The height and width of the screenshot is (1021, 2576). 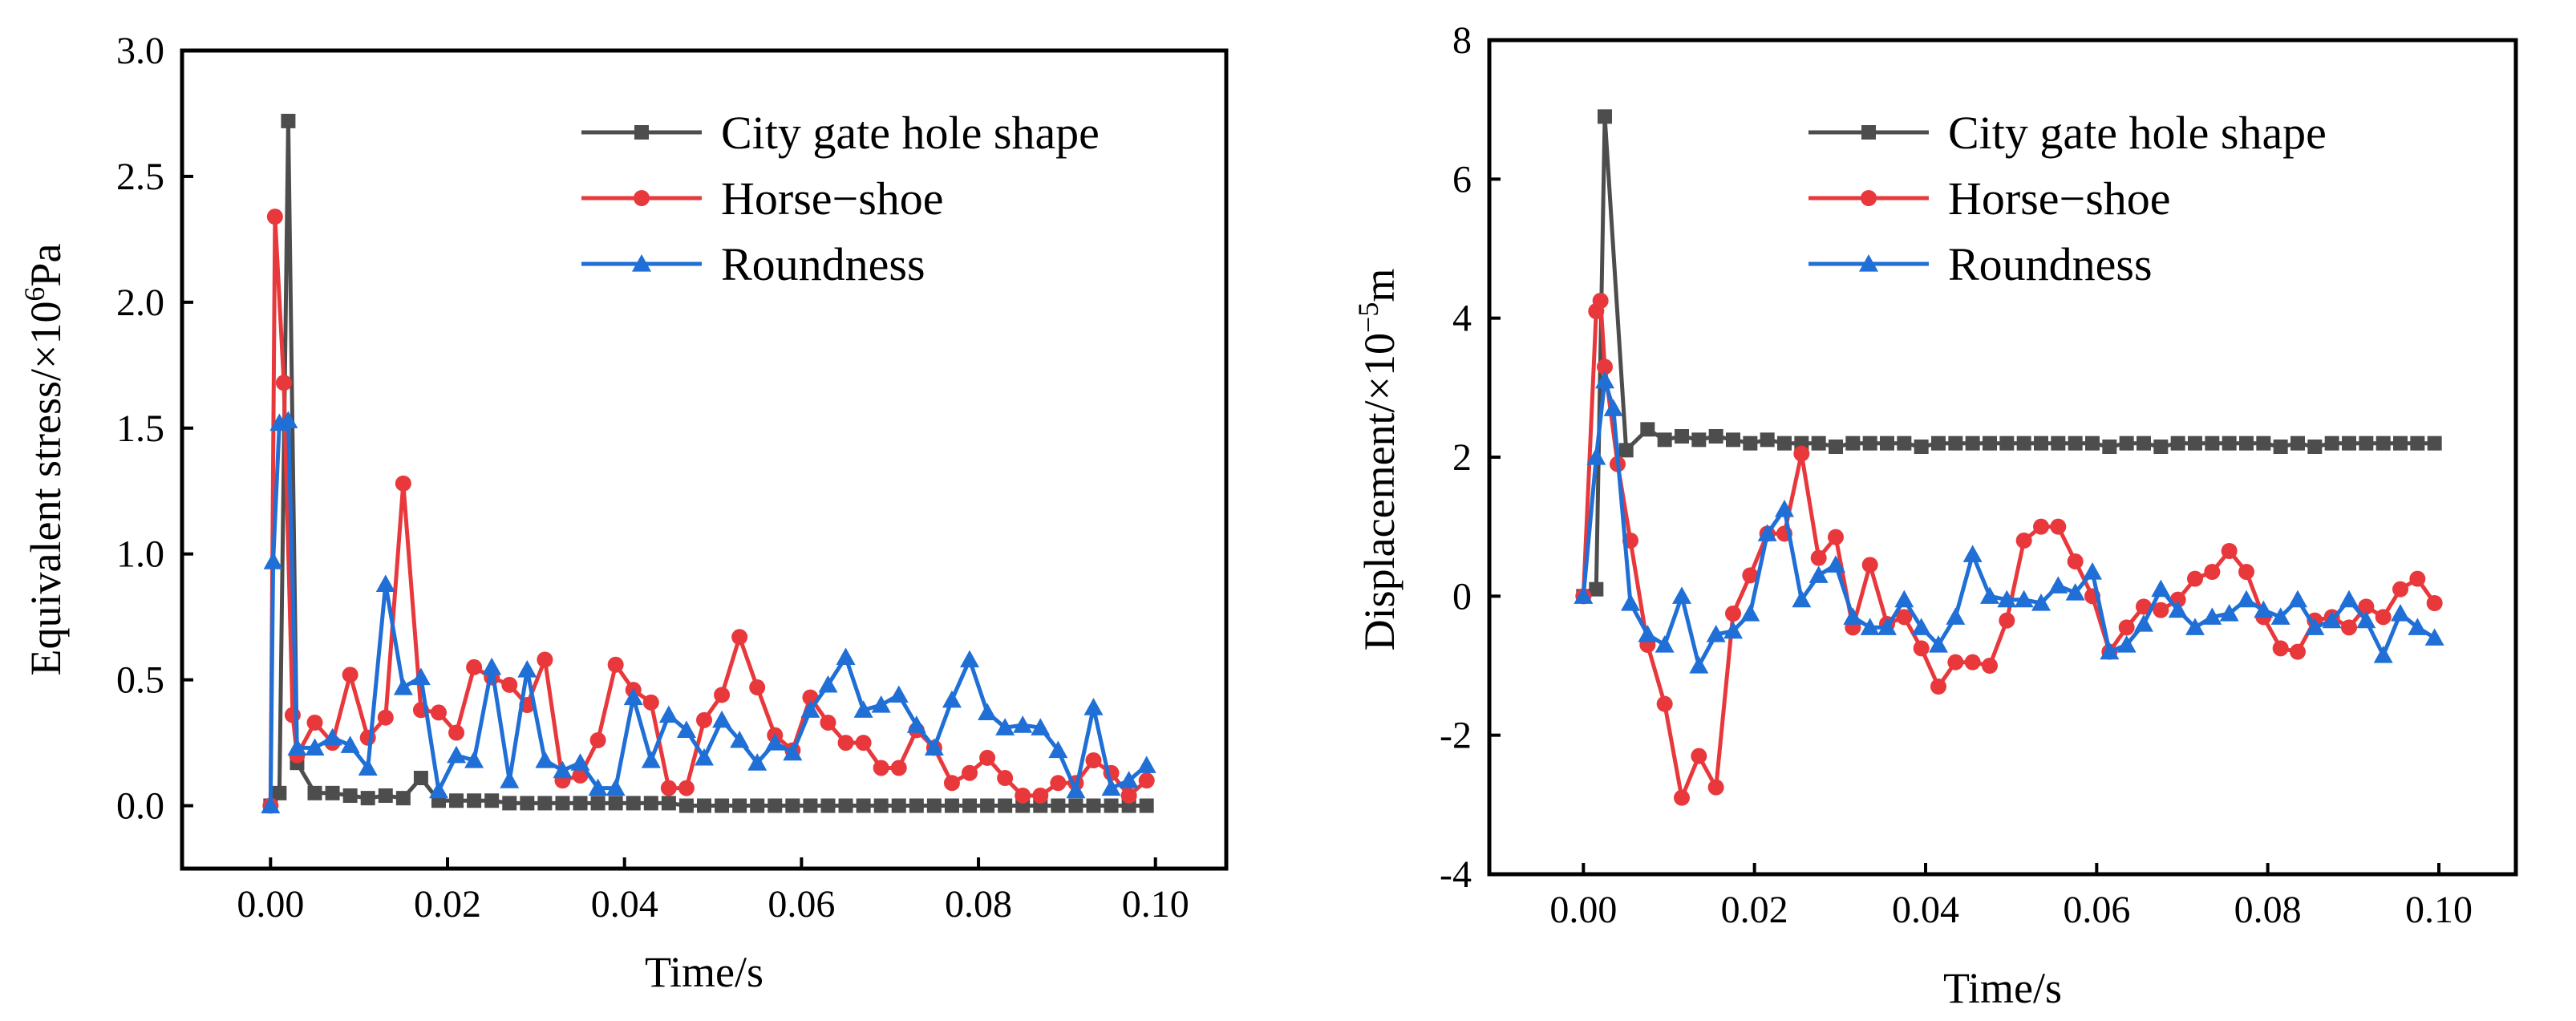 What do you see at coordinates (832, 198) in the screenshot?
I see `stress-legend-label-horse-shoe: Horse−shoe` at bounding box center [832, 198].